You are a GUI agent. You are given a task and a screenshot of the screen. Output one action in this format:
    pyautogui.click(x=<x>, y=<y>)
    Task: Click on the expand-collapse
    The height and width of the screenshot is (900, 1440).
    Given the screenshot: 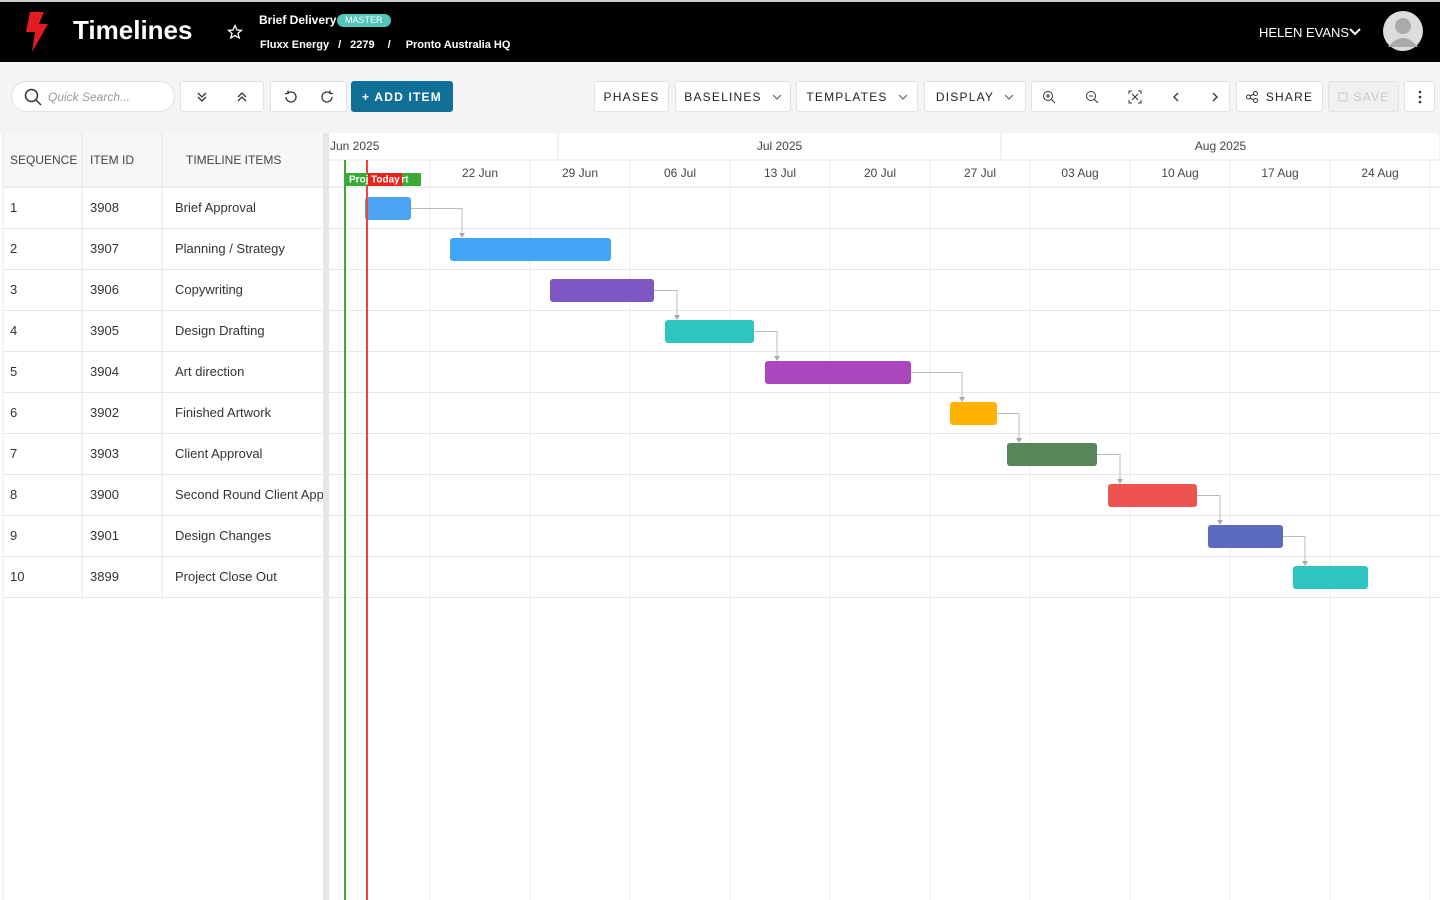 What is the action you would take?
    pyautogui.click(x=222, y=96)
    